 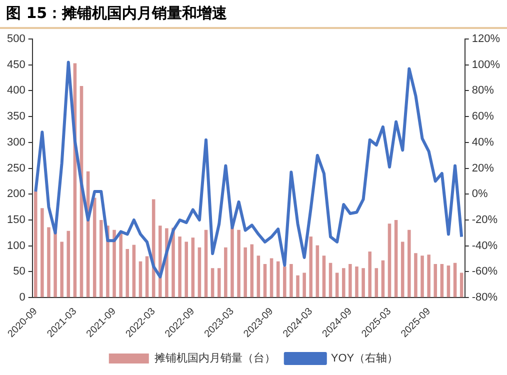 I want to click on y-tick-label: 50, so click(x=19, y=272).